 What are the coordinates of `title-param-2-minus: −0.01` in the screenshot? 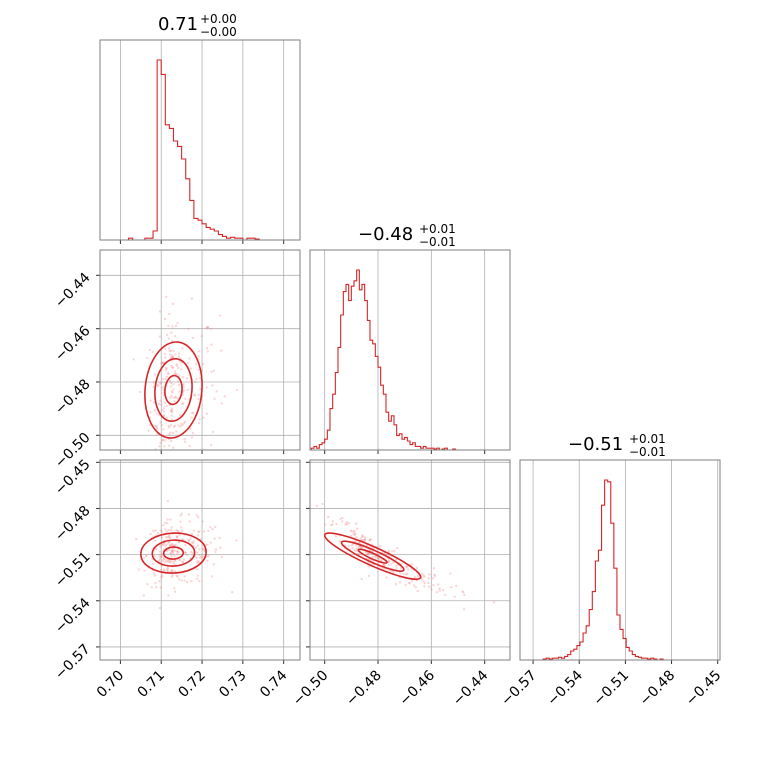 It's located at (647, 452).